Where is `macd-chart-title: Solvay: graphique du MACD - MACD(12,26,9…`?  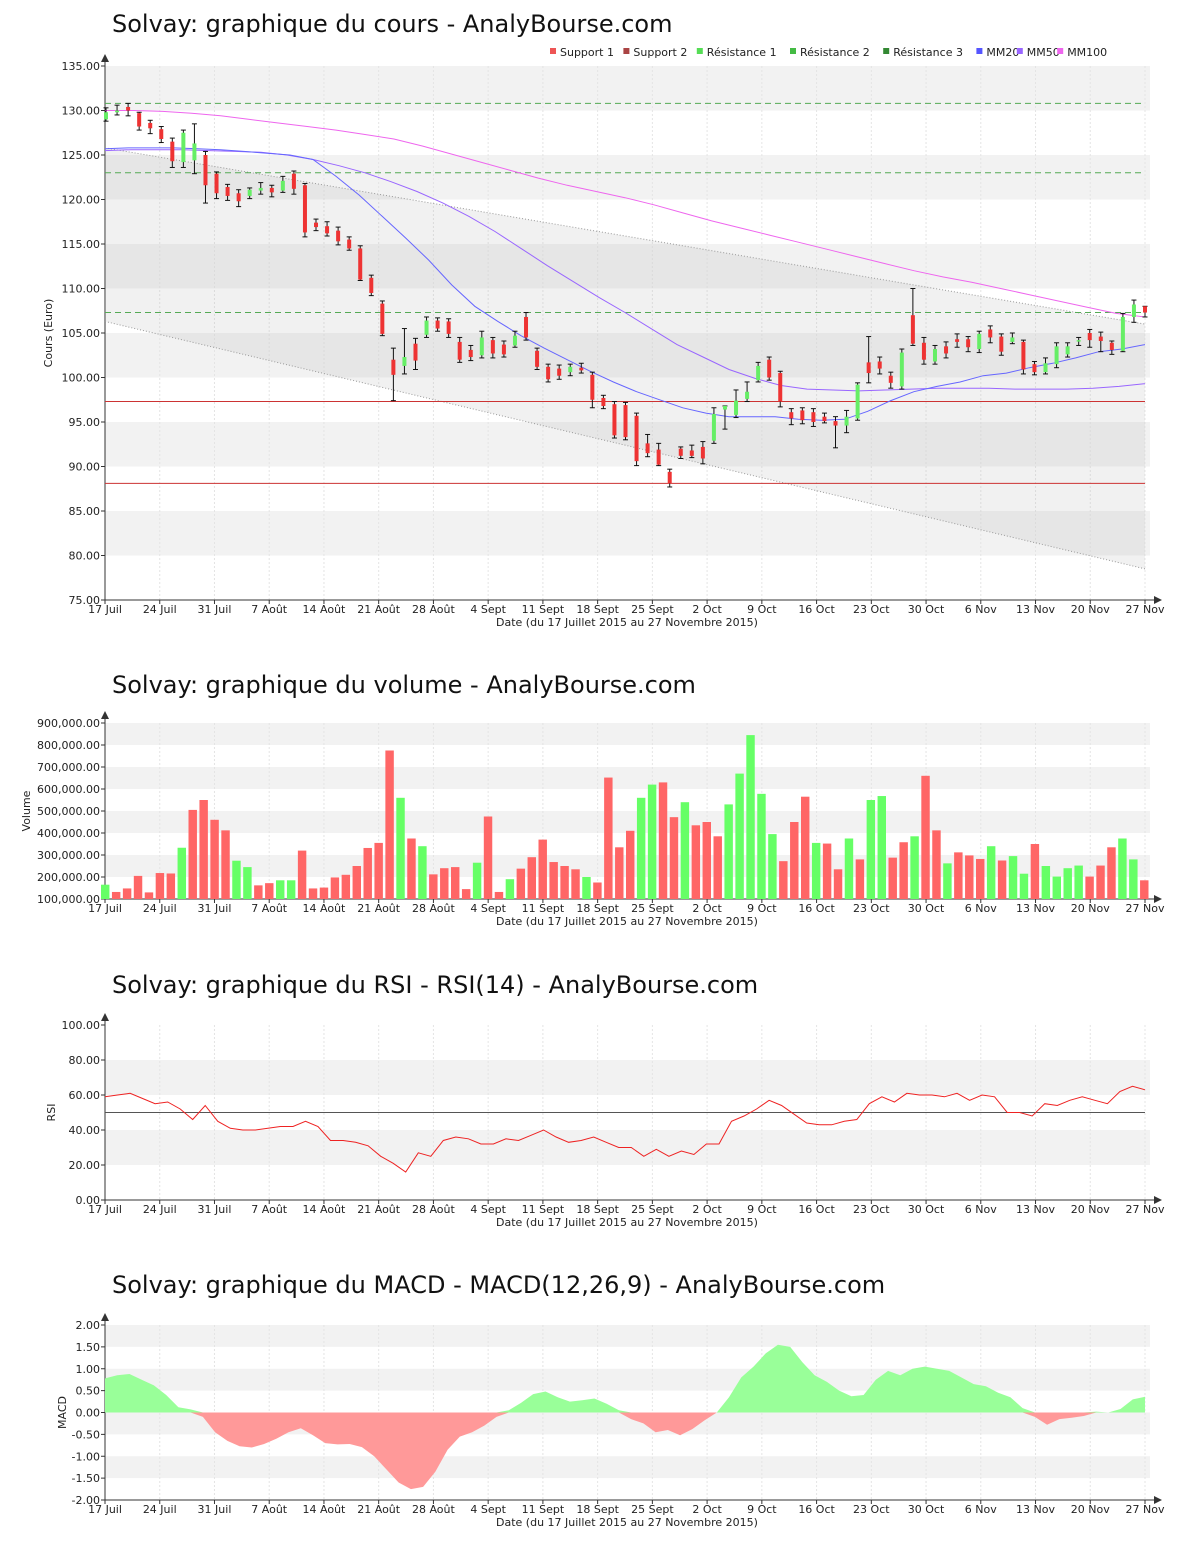 macd-chart-title: Solvay: graphique du MACD - MACD(12,26,9… is located at coordinates (499, 1285).